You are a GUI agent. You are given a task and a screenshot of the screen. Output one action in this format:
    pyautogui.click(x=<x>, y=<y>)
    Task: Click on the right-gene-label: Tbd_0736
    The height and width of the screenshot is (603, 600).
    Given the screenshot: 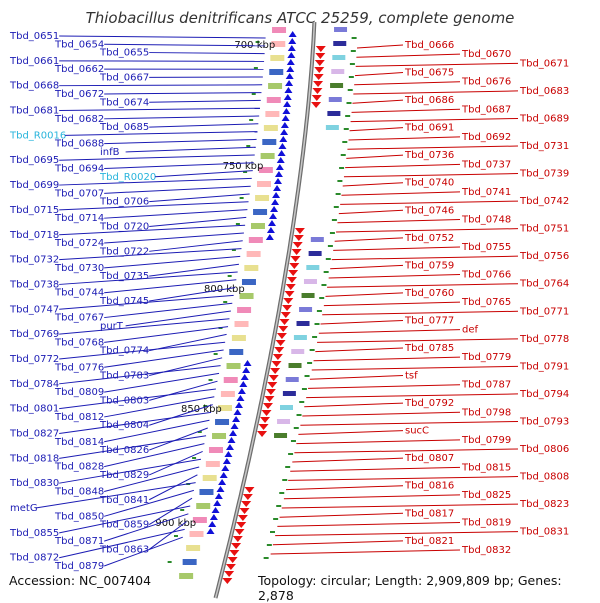 What is the action you would take?
    pyautogui.click(x=429, y=155)
    